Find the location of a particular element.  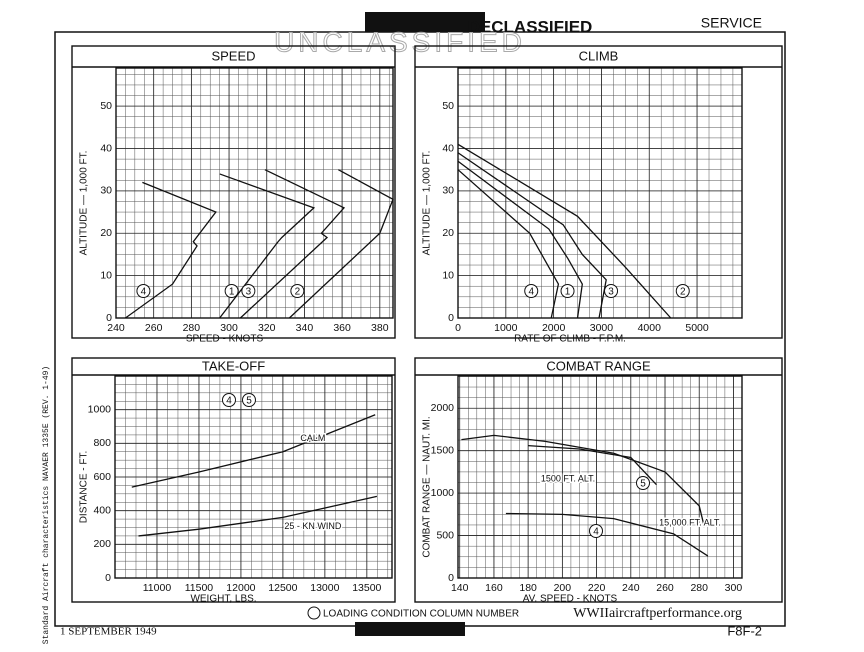

series-label: 1 is located at coordinates (232, 292).